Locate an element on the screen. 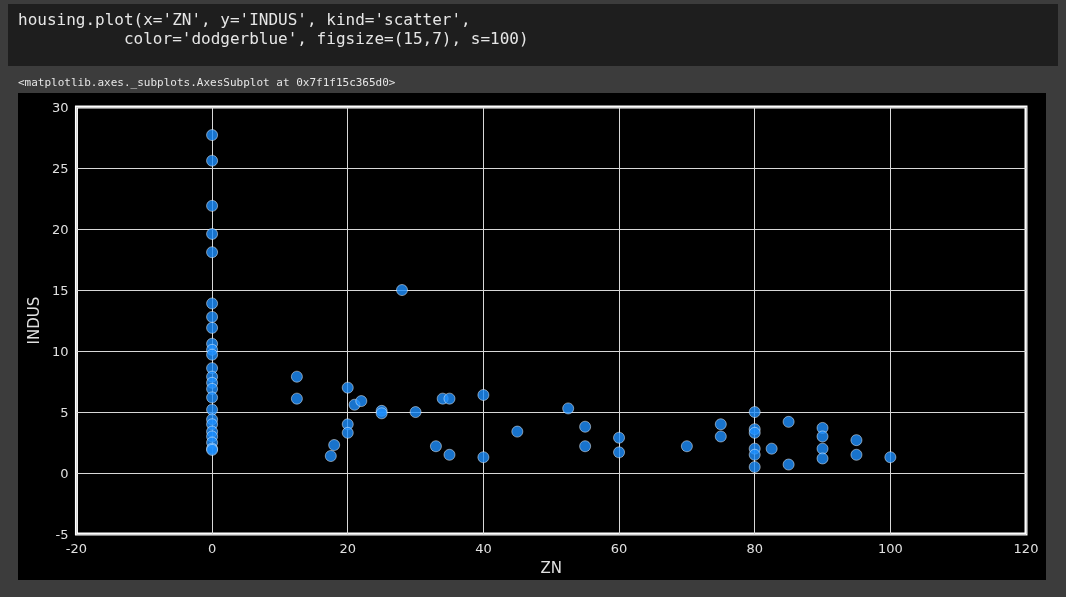 The image size is (1066, 597). x-tick-label: -20 is located at coordinates (76, 549).